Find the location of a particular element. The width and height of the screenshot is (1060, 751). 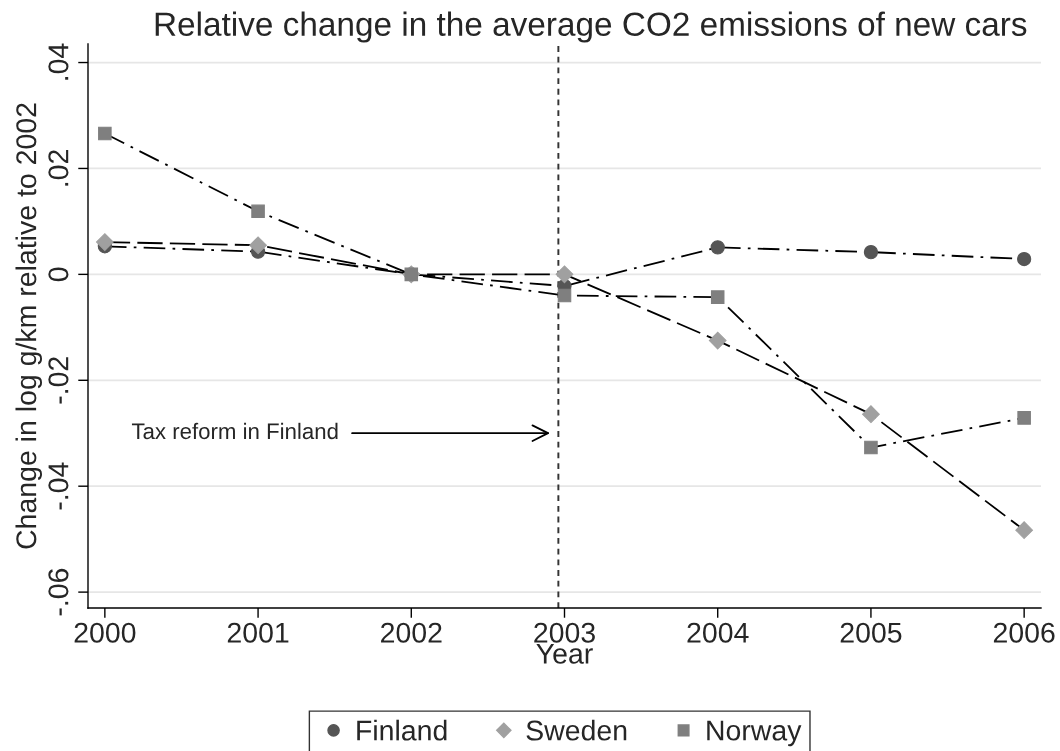

legend-label: Sweden is located at coordinates (576, 730).